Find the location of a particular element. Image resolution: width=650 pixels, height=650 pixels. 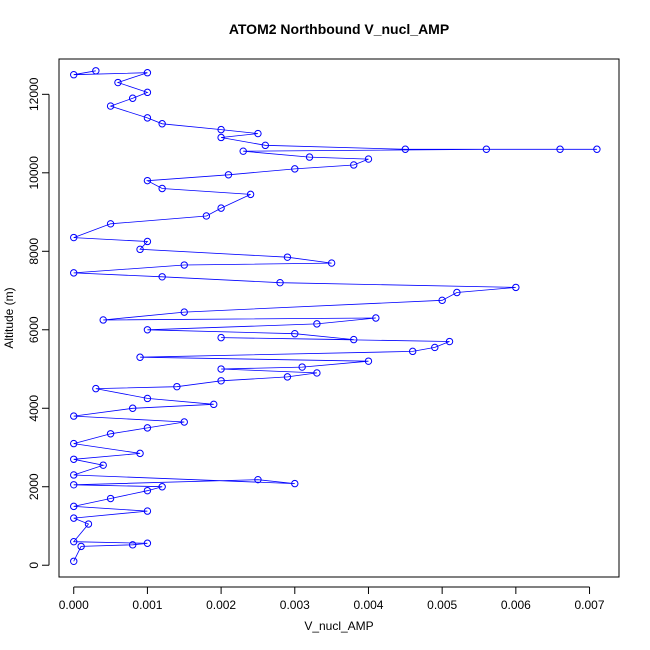

x-tick-label: 0.001 is located at coordinates (147, 605).